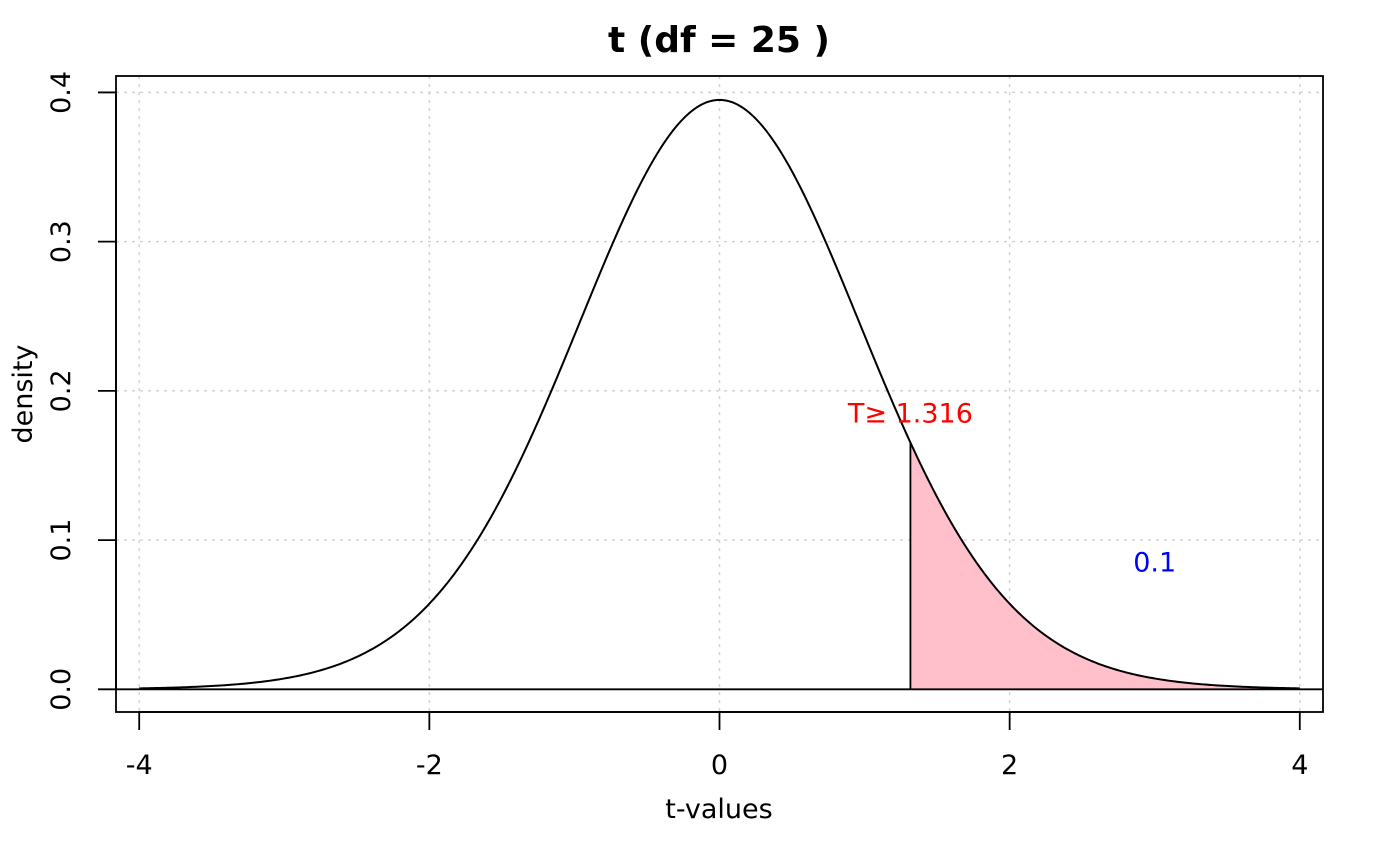 The height and width of the screenshot is (866, 1400). Describe the element at coordinates (139, 765) in the screenshot. I see `x-tick-label-0: -4` at that location.